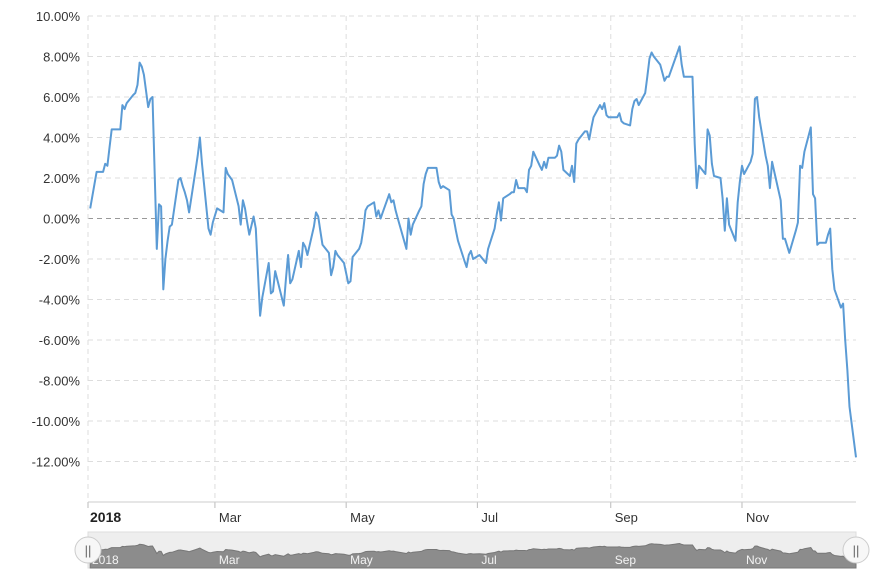  I want to click on y-tick-label: 10.00%, so click(58, 16).